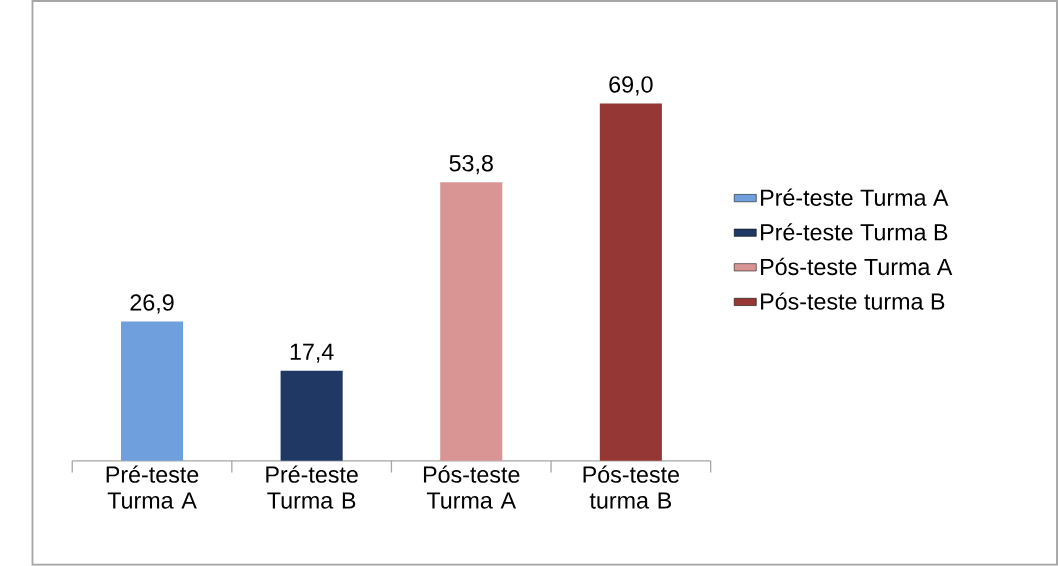  I want to click on x-tick-label: Pré-teste Turma B, so click(312, 487).